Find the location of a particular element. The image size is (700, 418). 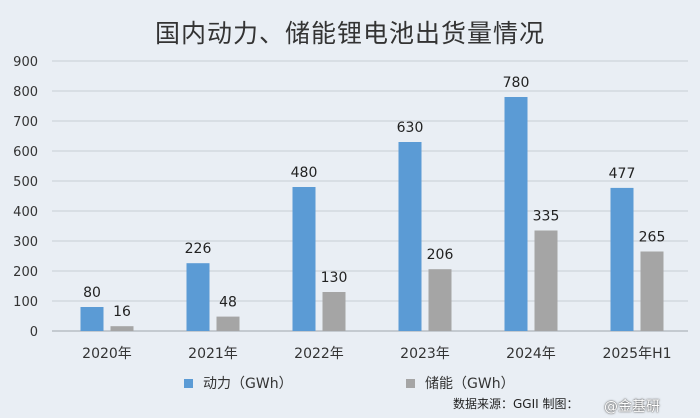

y-tick-label: 800 is located at coordinates (25, 92).